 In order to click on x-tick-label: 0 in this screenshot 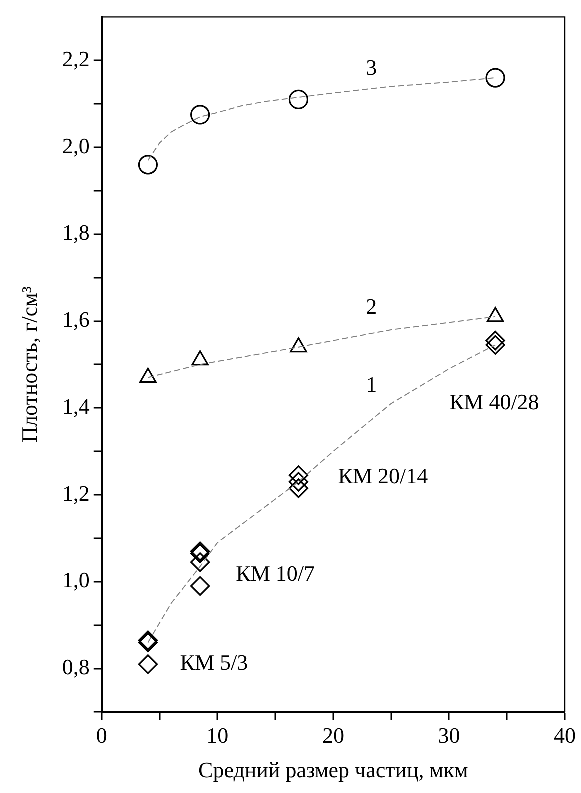, I will do `click(102, 735)`.